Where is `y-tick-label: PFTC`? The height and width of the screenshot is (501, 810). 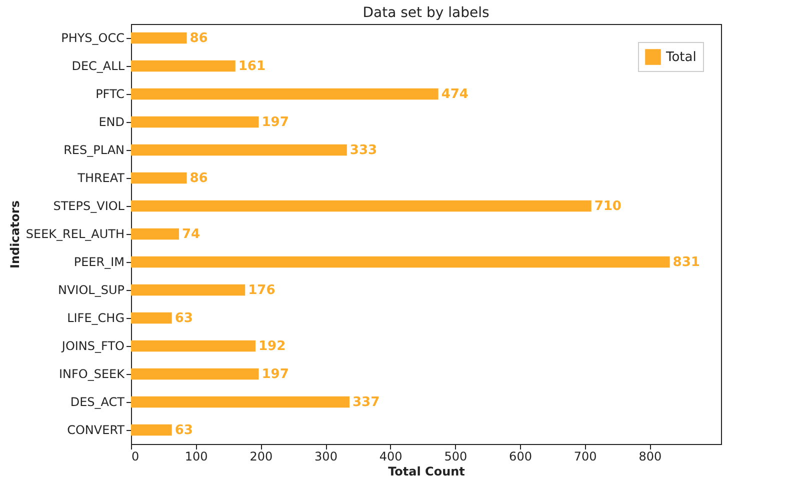
y-tick-label: PFTC is located at coordinates (110, 94).